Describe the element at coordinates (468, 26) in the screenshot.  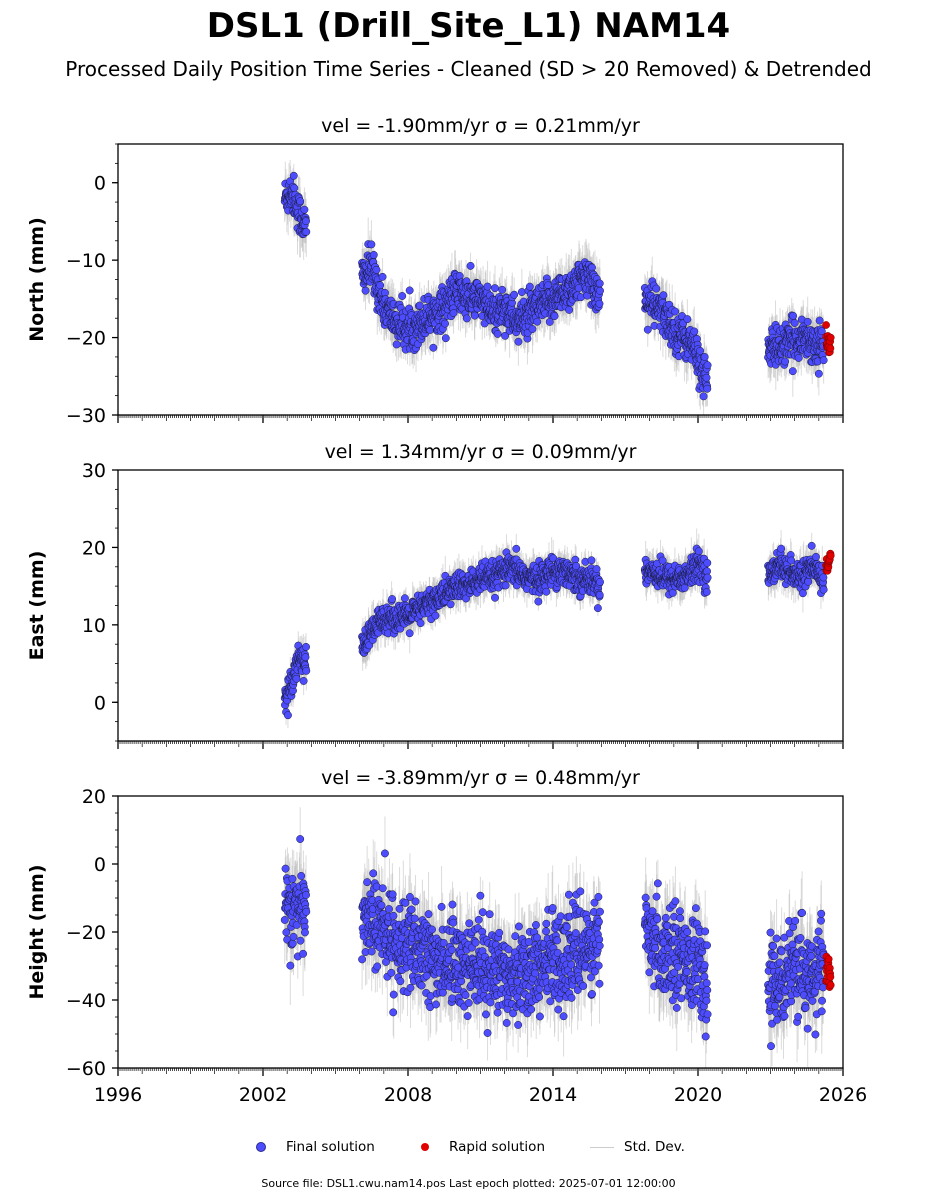
I see `chart-title: DSL1 (Drill_Site_L1) NAM14` at that location.